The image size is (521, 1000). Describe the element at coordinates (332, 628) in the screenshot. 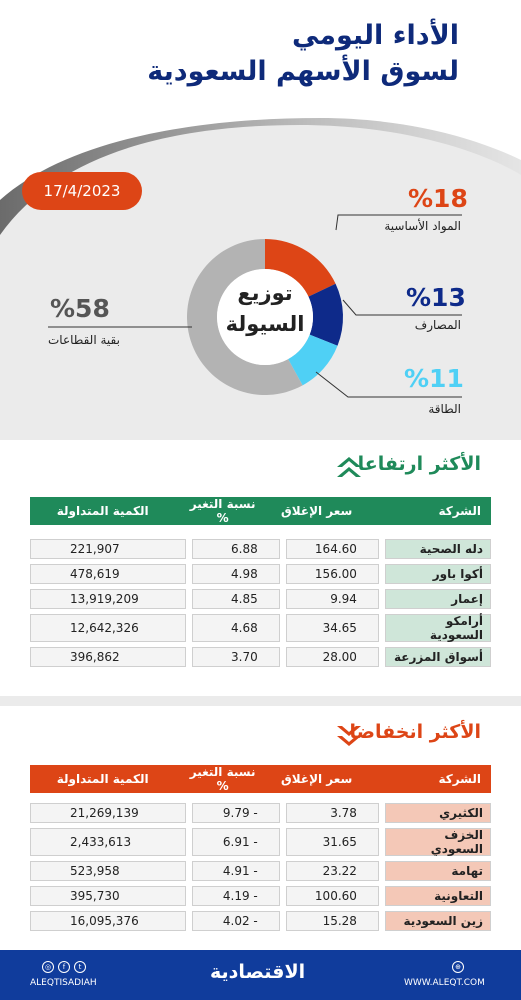

I see `close-price-cell: 34.65` at that location.